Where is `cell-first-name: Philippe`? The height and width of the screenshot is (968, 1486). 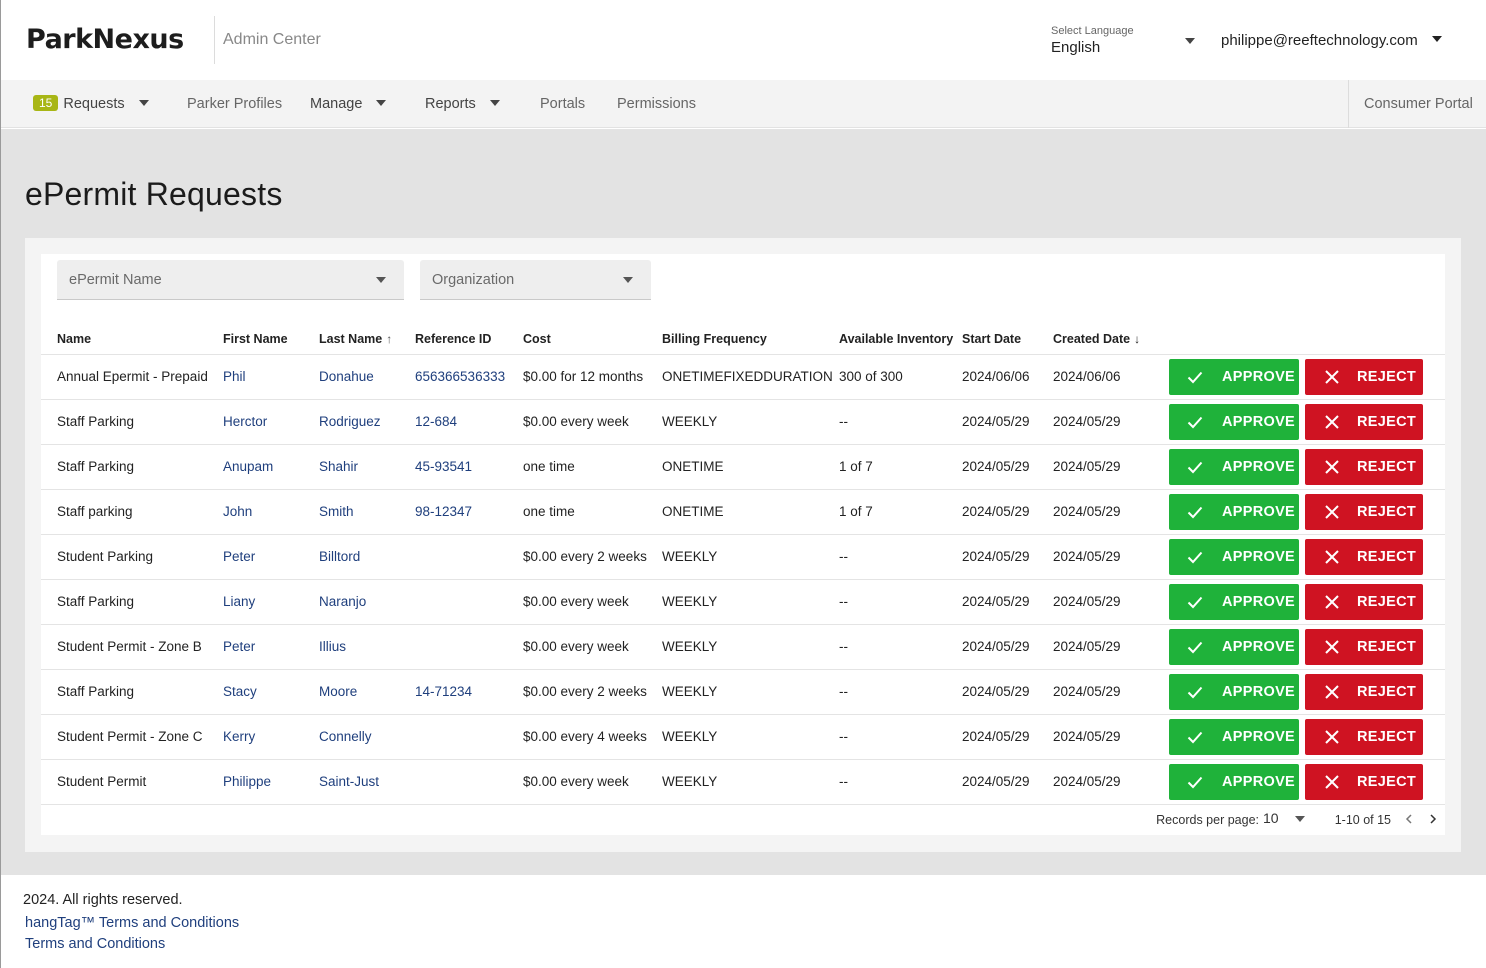
cell-first-name: Philippe is located at coordinates (255, 781).